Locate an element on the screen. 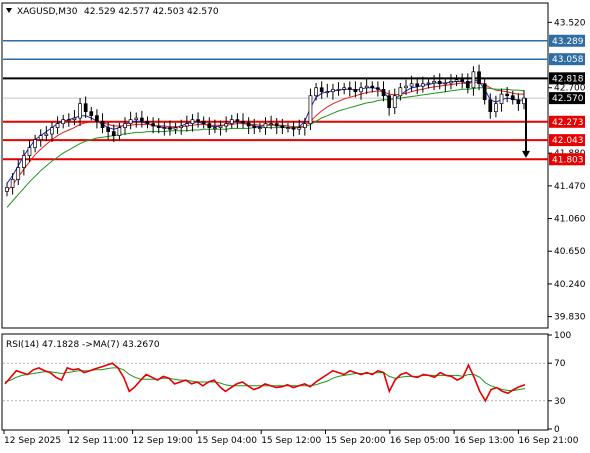  level-label: 42.043 is located at coordinates (568, 141).